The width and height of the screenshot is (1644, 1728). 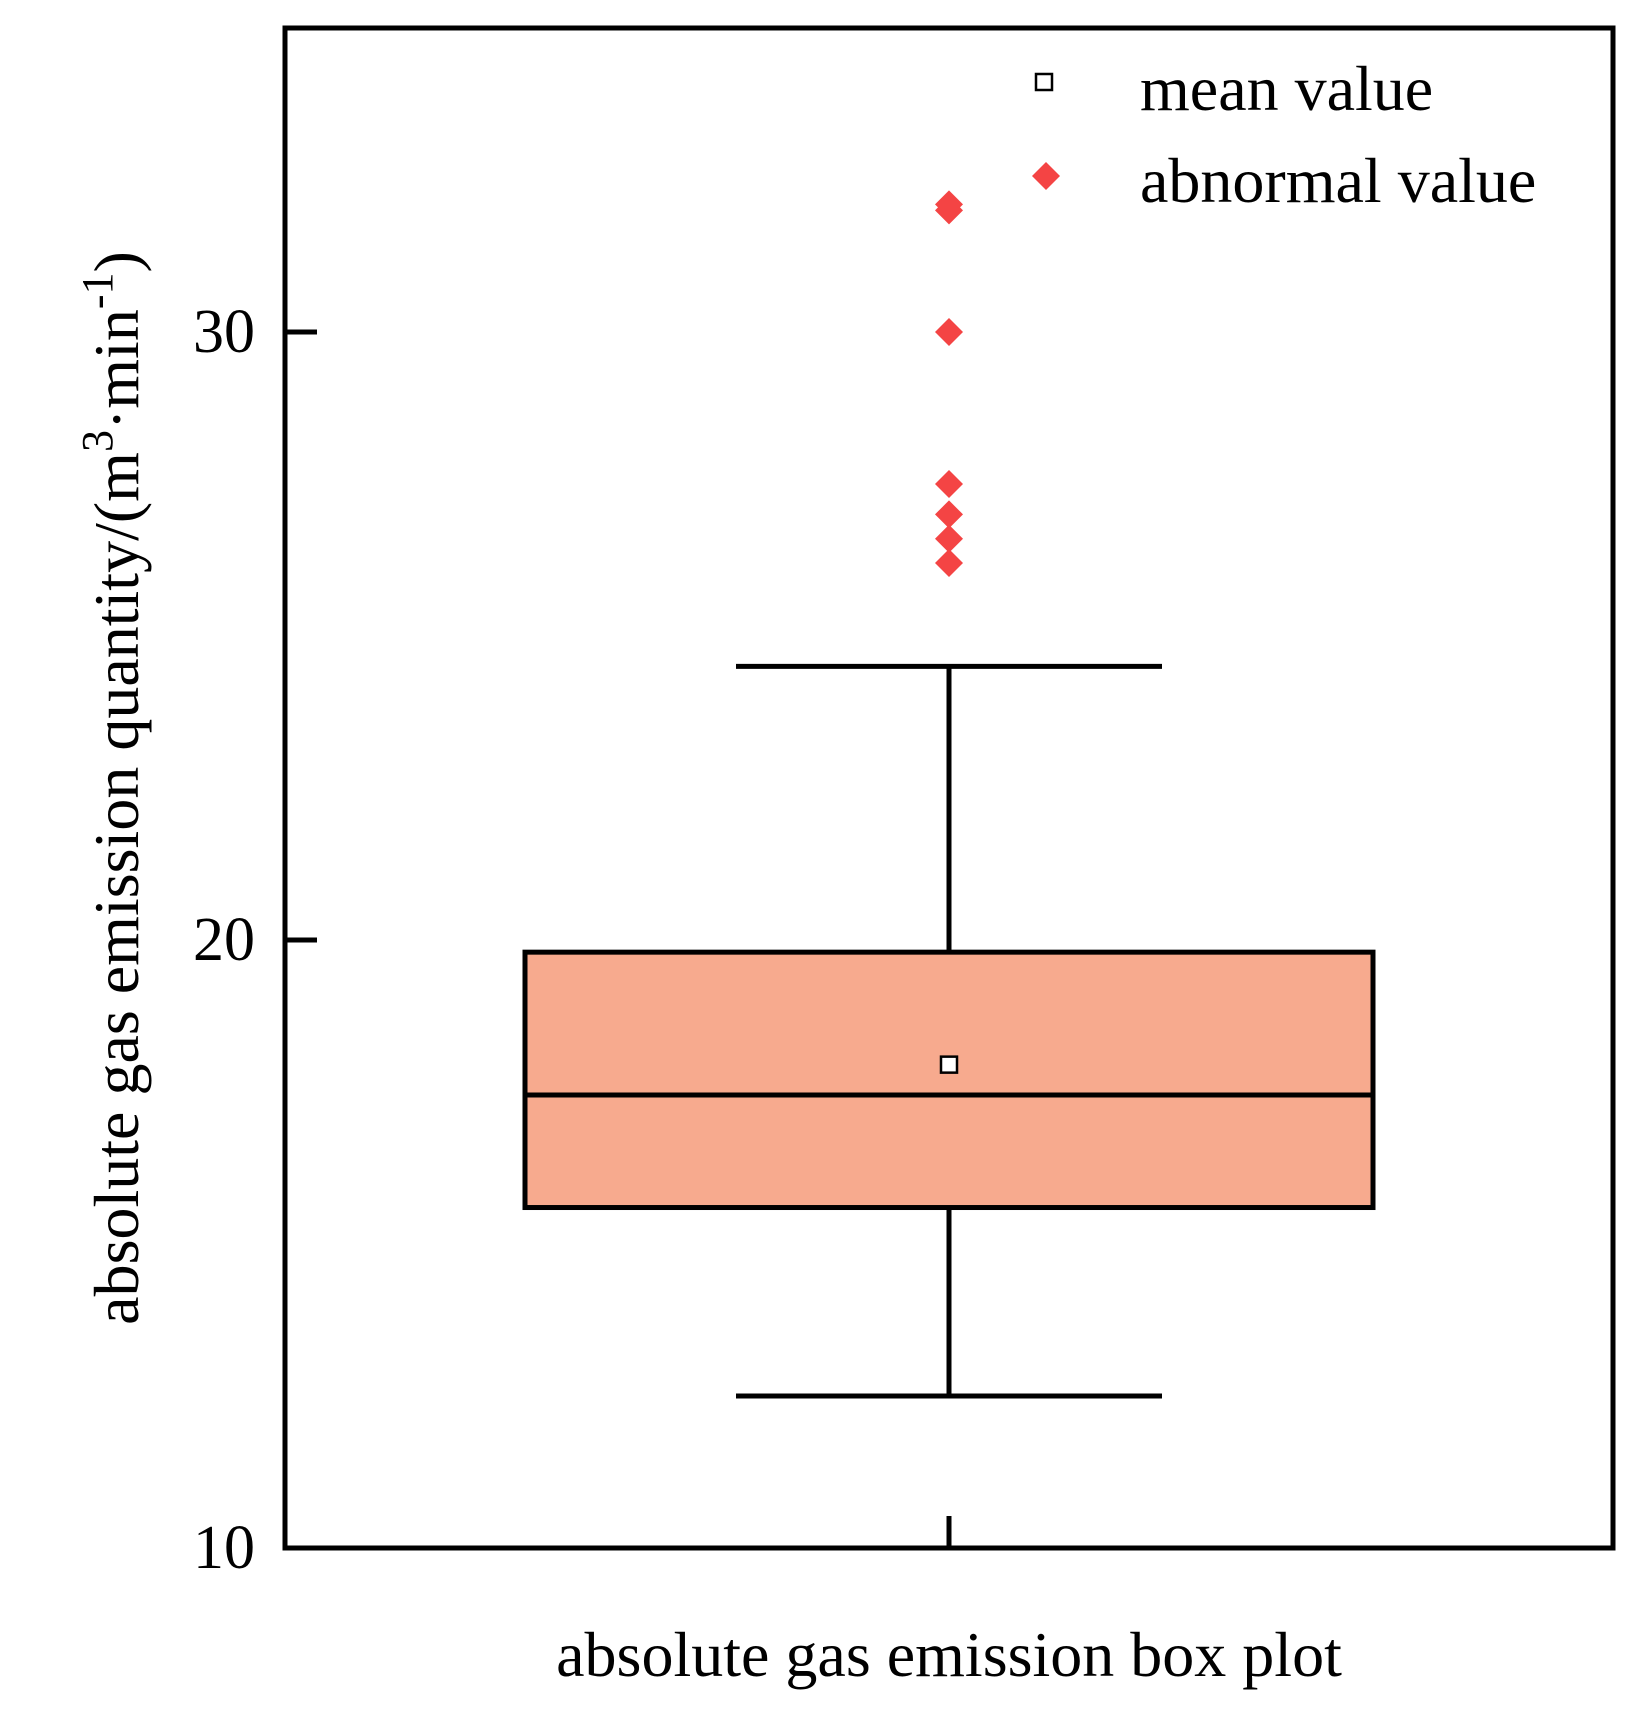 I want to click on y-axis-title-mid: ·min, so click(x=116, y=369).